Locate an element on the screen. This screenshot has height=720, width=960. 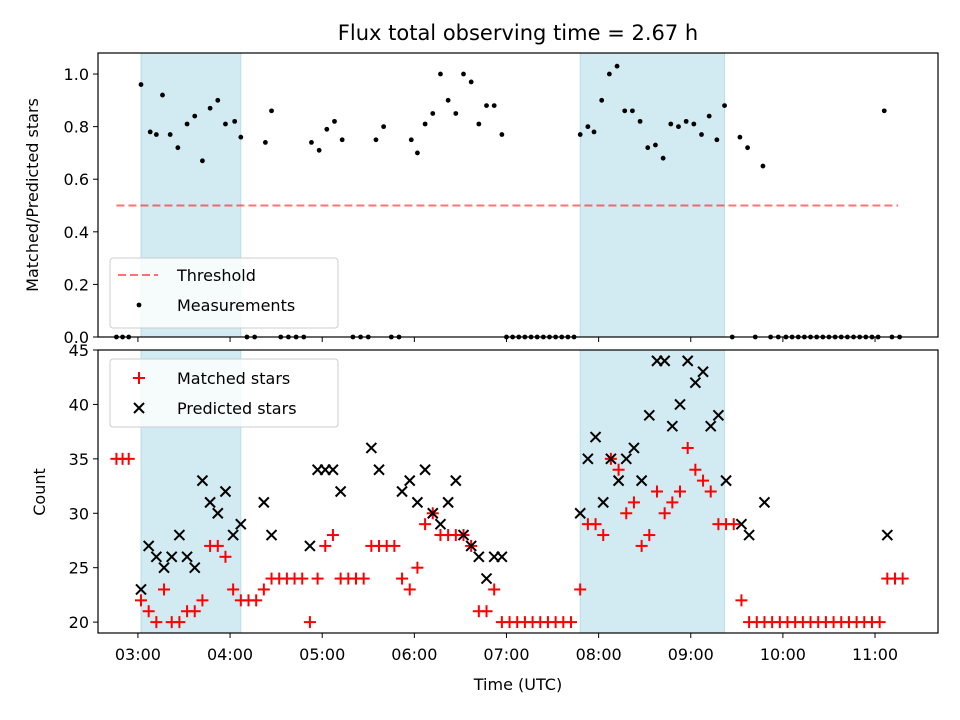
y-tick-label: 1.0 is located at coordinates (76, 74).